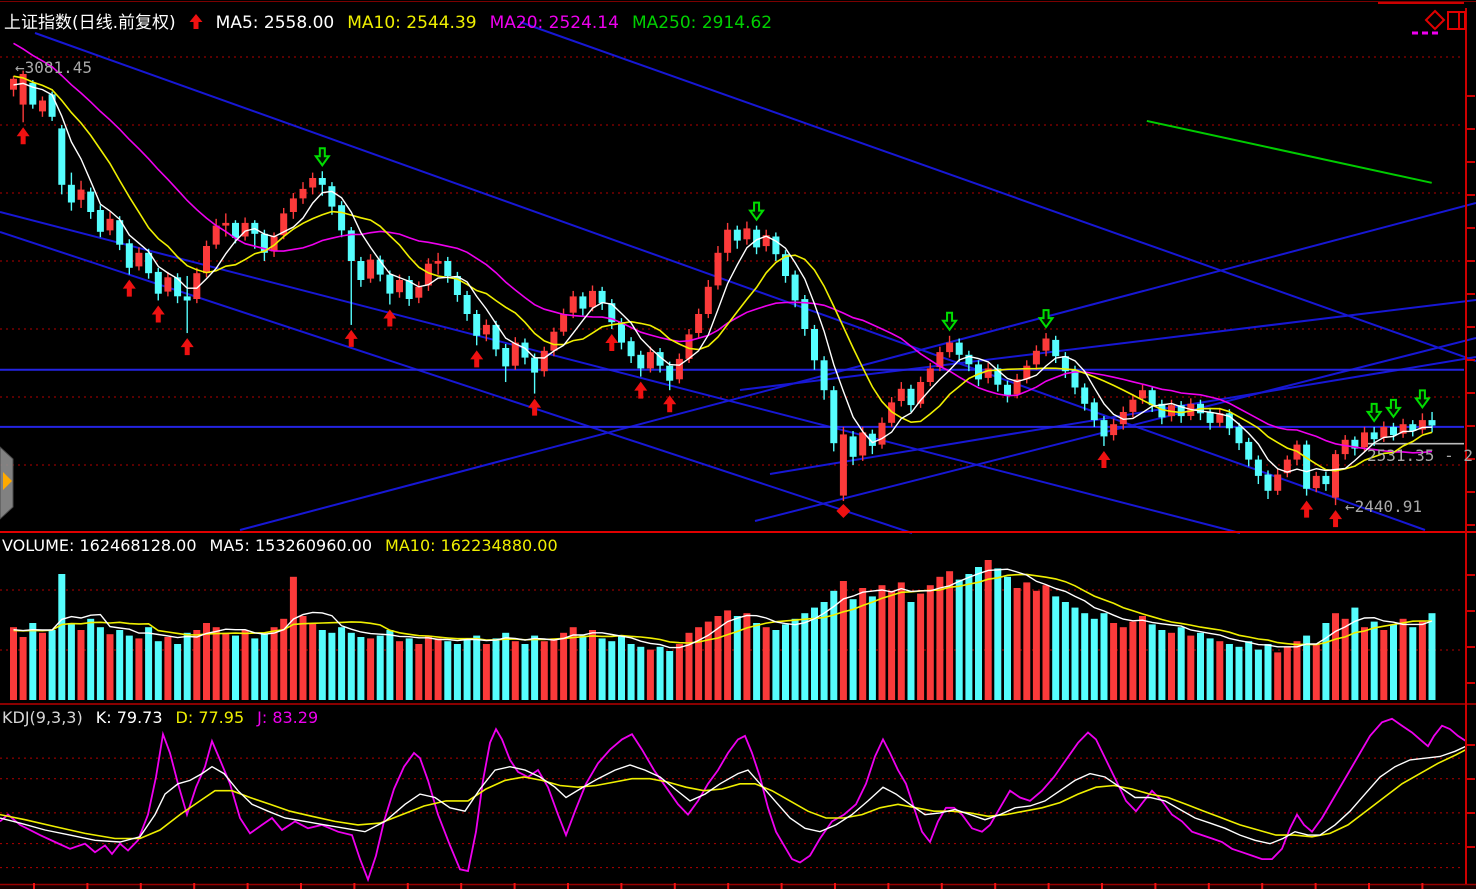 The width and height of the screenshot is (1476, 889). What do you see at coordinates (1456, 20) in the screenshot?
I see `split-window-icon` at bounding box center [1456, 20].